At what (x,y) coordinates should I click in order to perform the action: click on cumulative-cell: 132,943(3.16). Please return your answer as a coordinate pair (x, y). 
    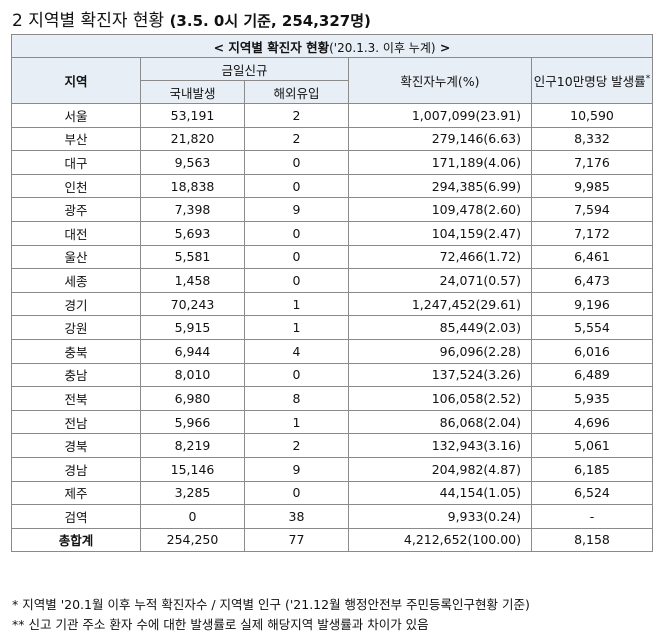
    Looking at the image, I should click on (440, 445).